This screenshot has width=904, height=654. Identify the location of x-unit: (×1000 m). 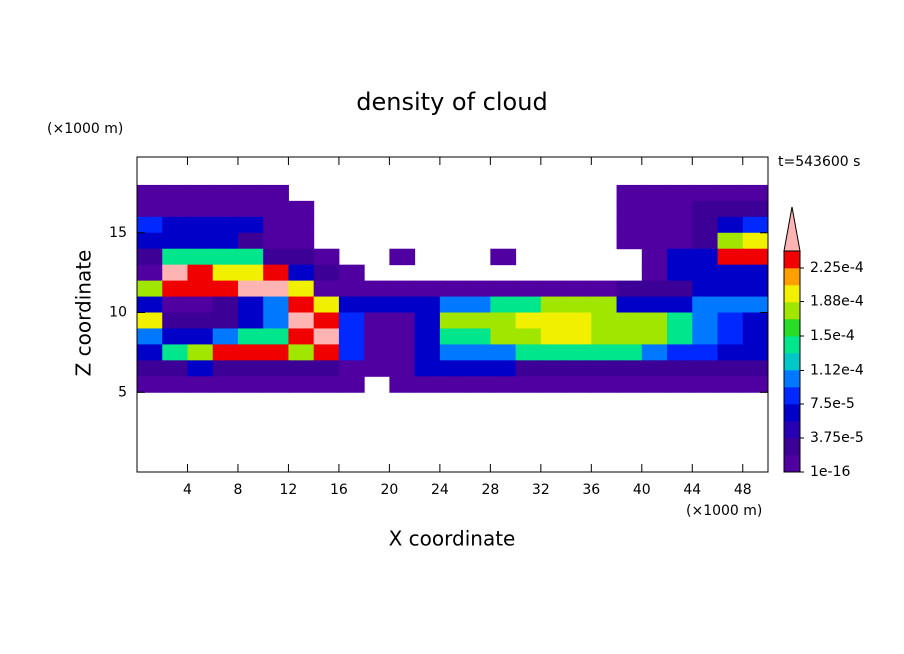
(724, 511).